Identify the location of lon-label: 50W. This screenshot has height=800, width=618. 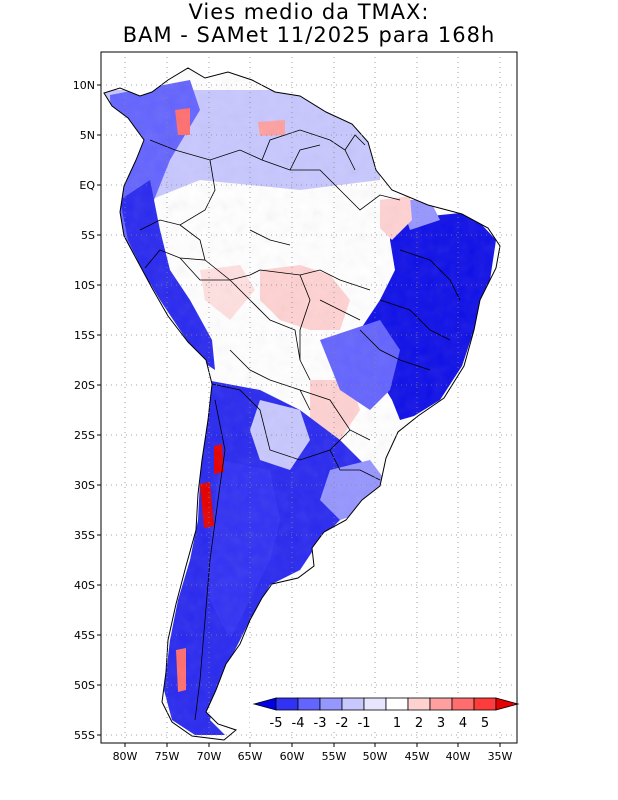
(375, 756).